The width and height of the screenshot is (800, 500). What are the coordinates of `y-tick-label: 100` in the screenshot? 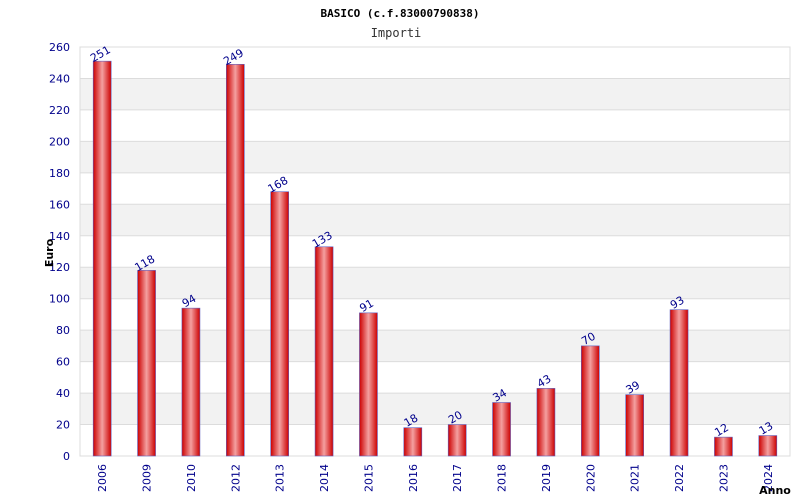 It's located at (59, 299).